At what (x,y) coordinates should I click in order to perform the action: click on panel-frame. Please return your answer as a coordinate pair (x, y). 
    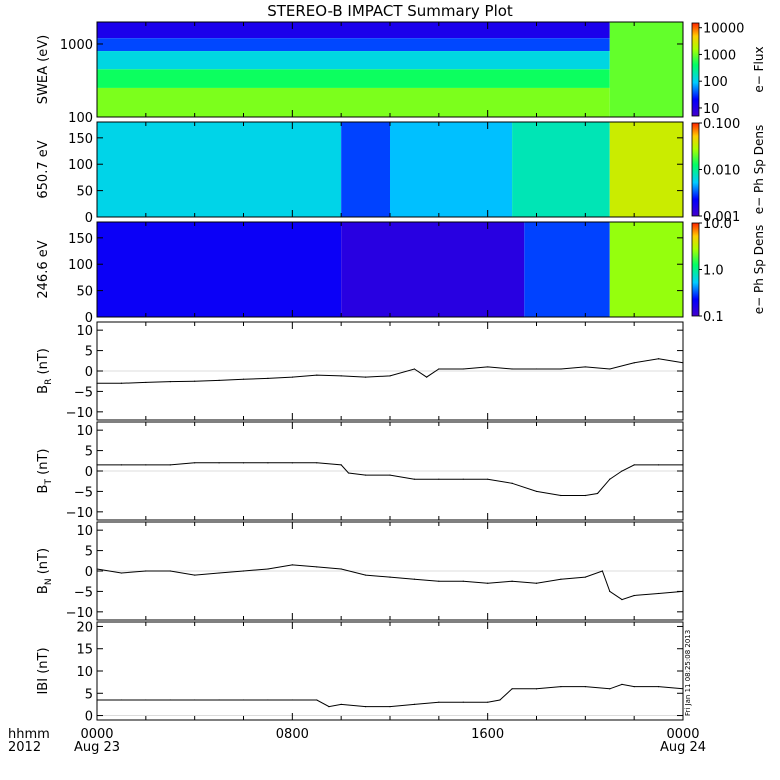
    Looking at the image, I should click on (390, 671).